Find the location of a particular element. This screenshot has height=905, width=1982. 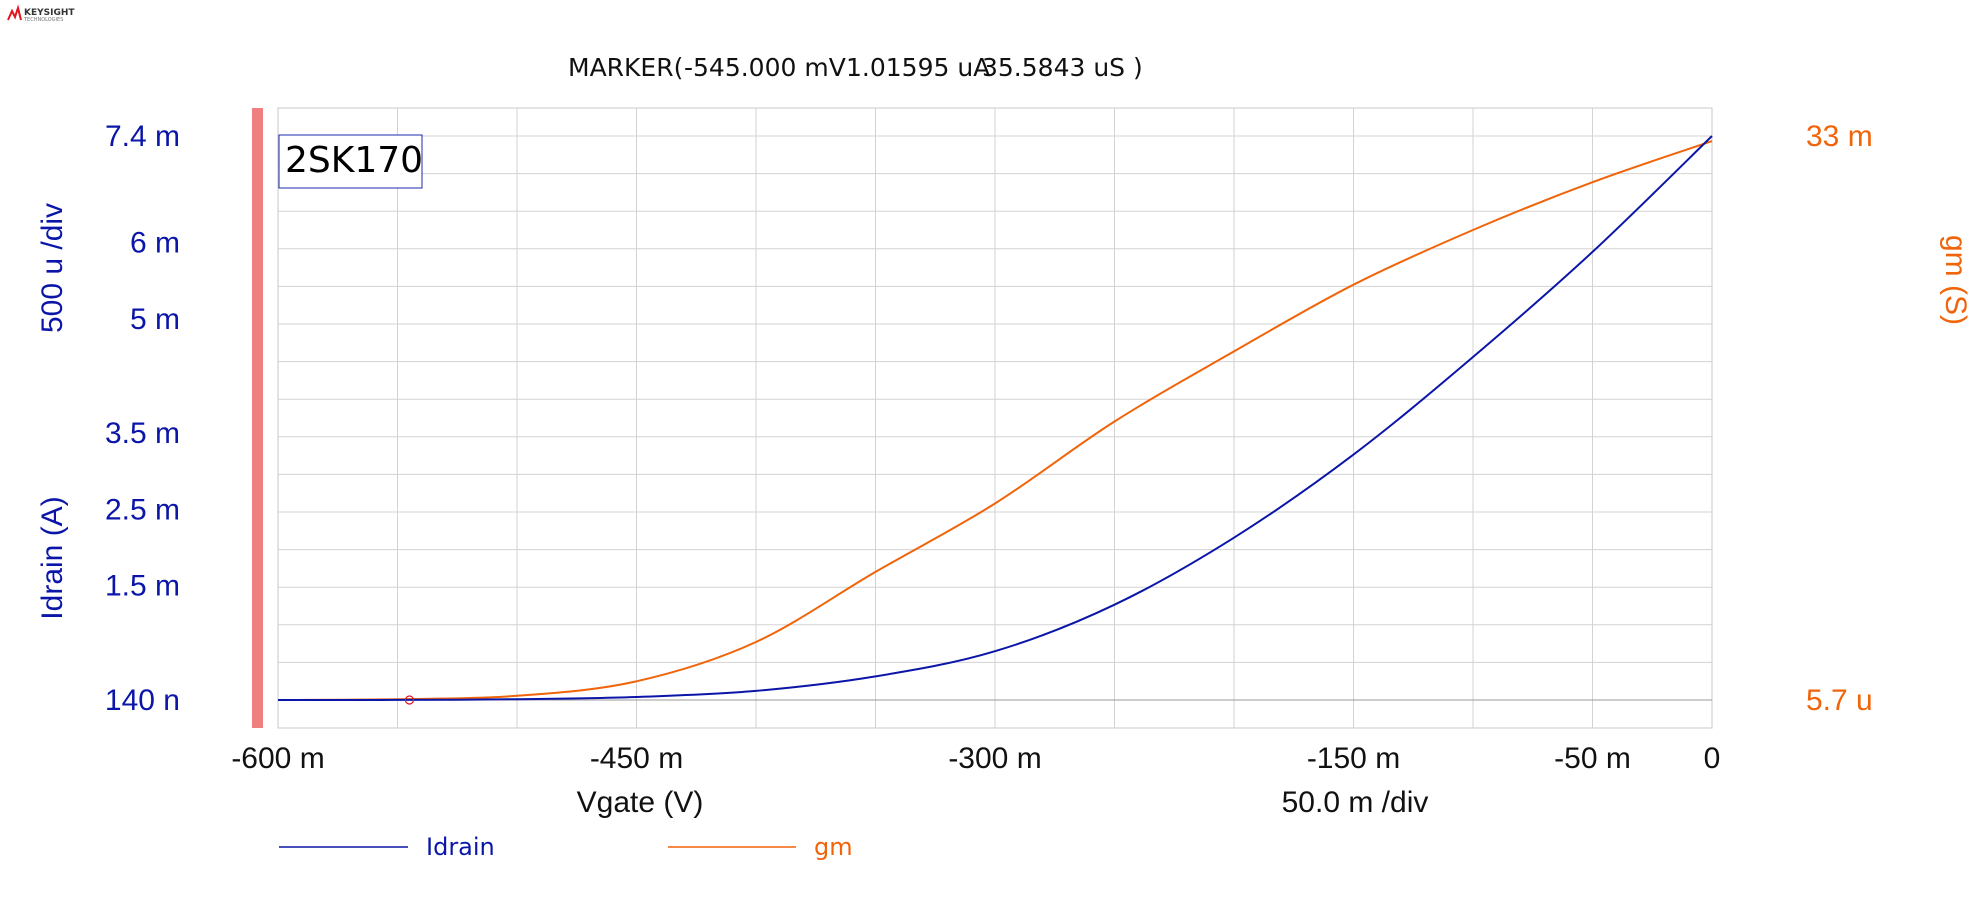

y-left-tick-label: 5 m is located at coordinates (155, 319).